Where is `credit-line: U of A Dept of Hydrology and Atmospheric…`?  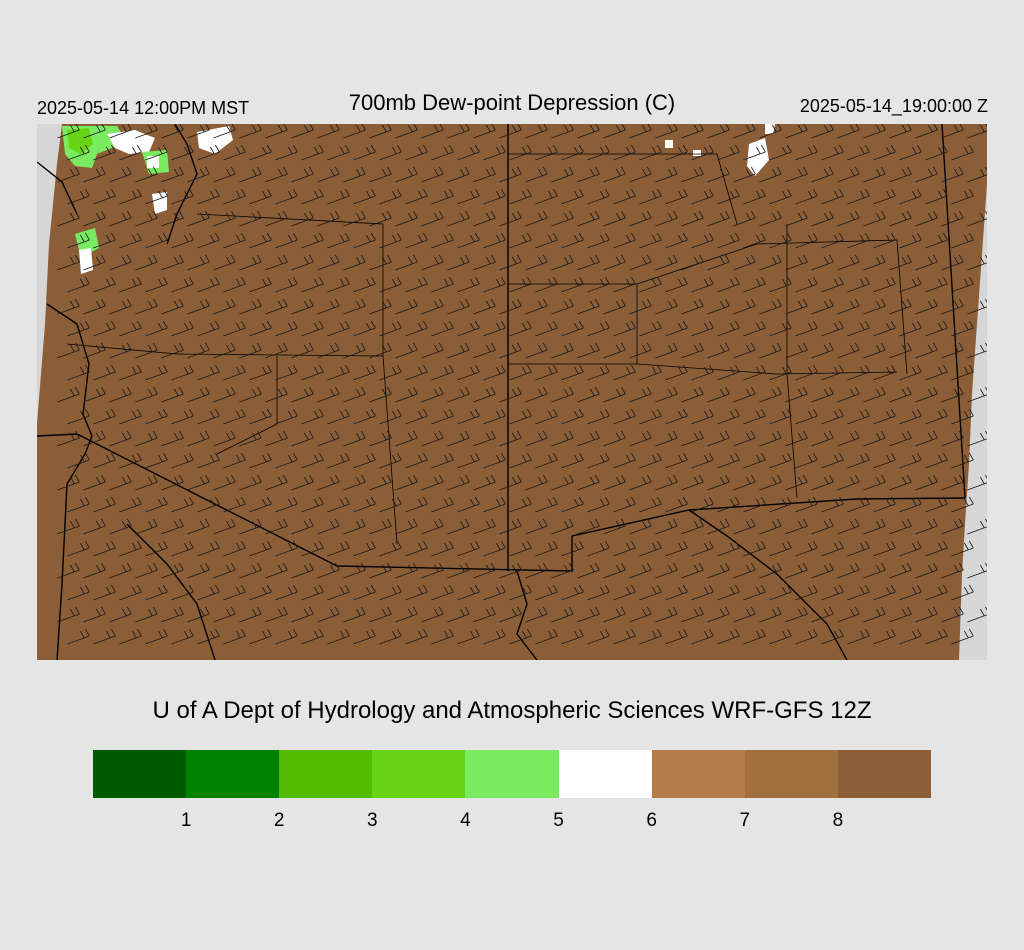 credit-line: U of A Dept of Hydrology and Atmospheric… is located at coordinates (512, 710).